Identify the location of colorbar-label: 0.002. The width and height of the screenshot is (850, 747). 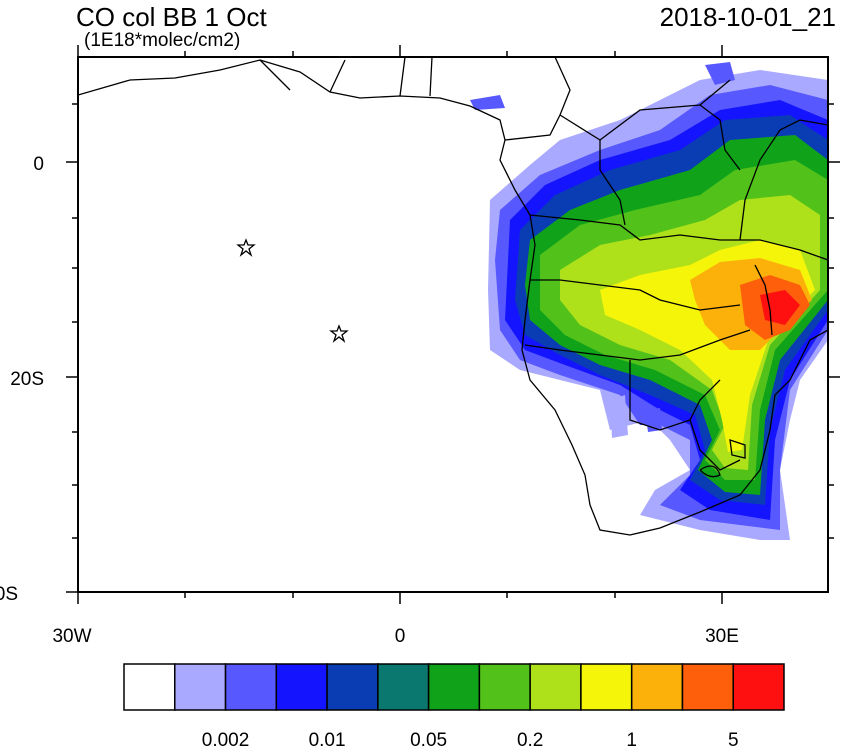
(226, 738).